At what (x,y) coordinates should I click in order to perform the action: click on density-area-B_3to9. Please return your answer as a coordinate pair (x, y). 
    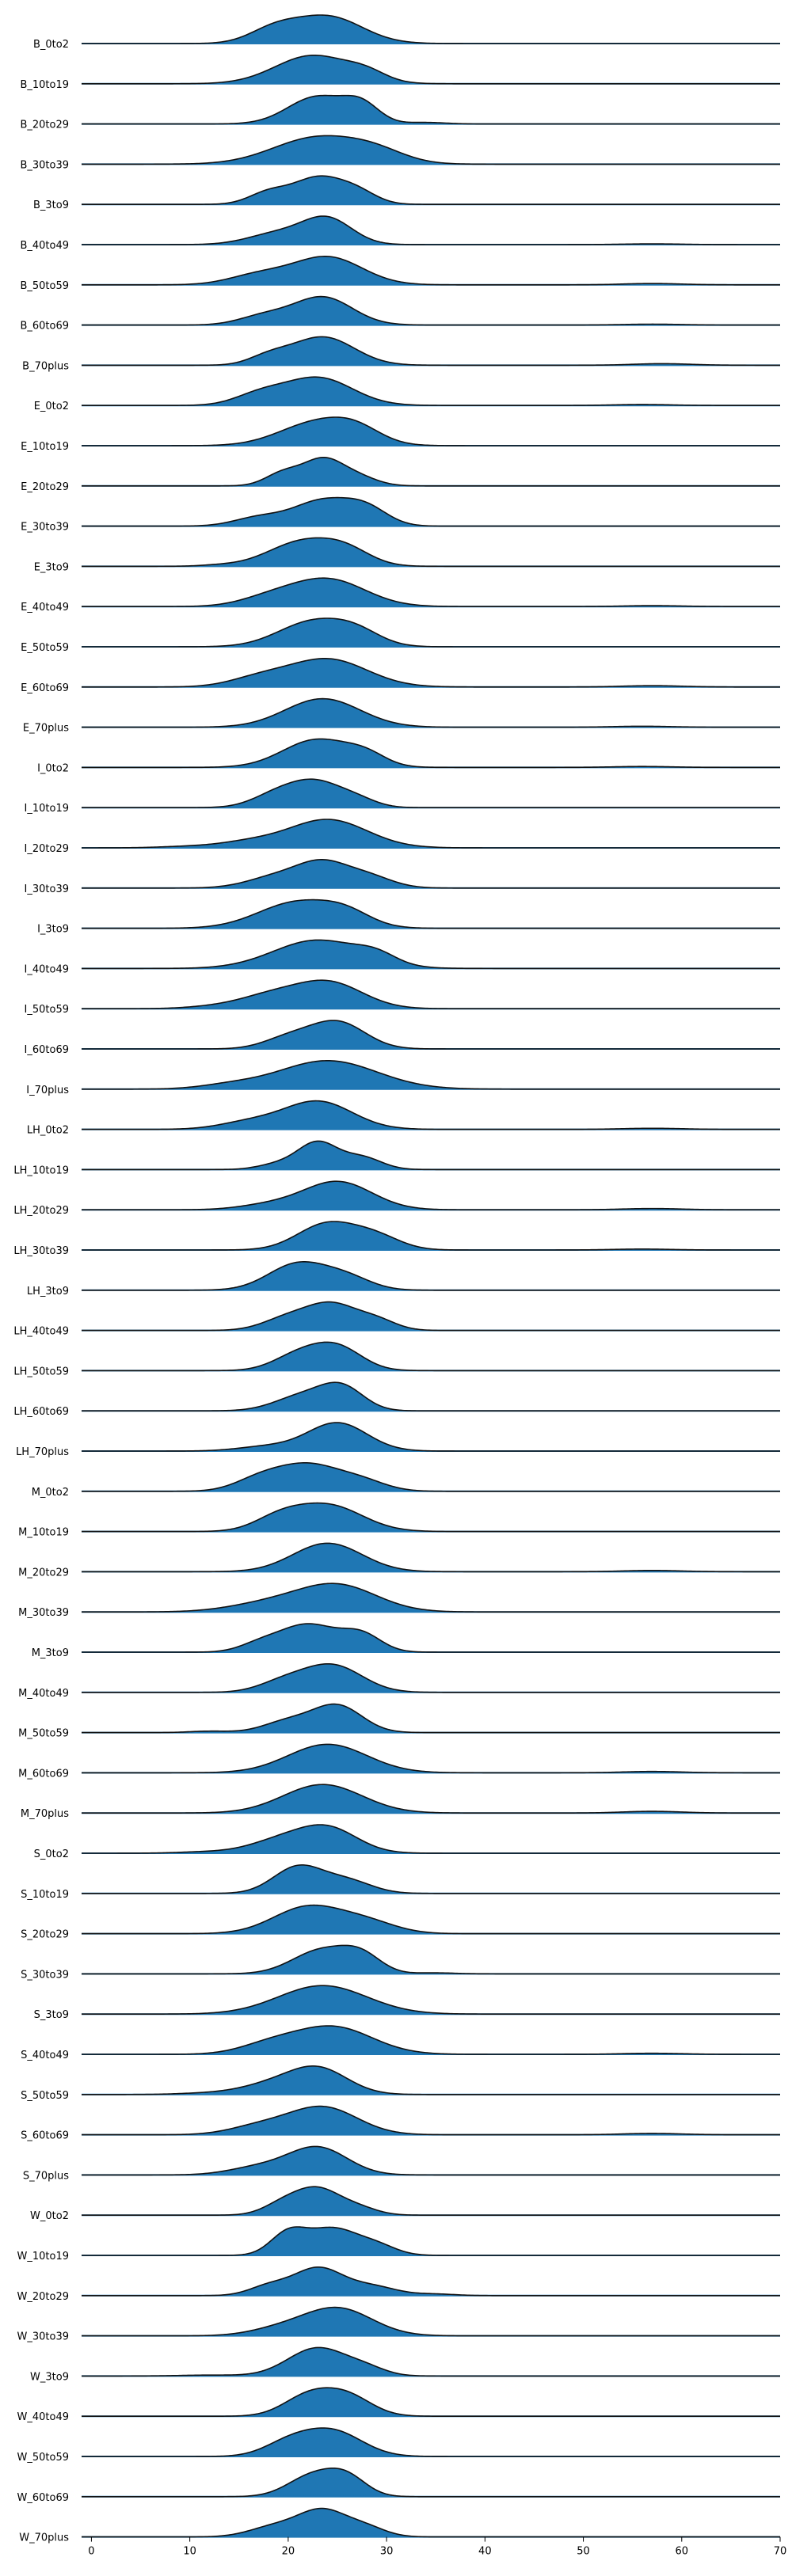
    Looking at the image, I should click on (431, 191).